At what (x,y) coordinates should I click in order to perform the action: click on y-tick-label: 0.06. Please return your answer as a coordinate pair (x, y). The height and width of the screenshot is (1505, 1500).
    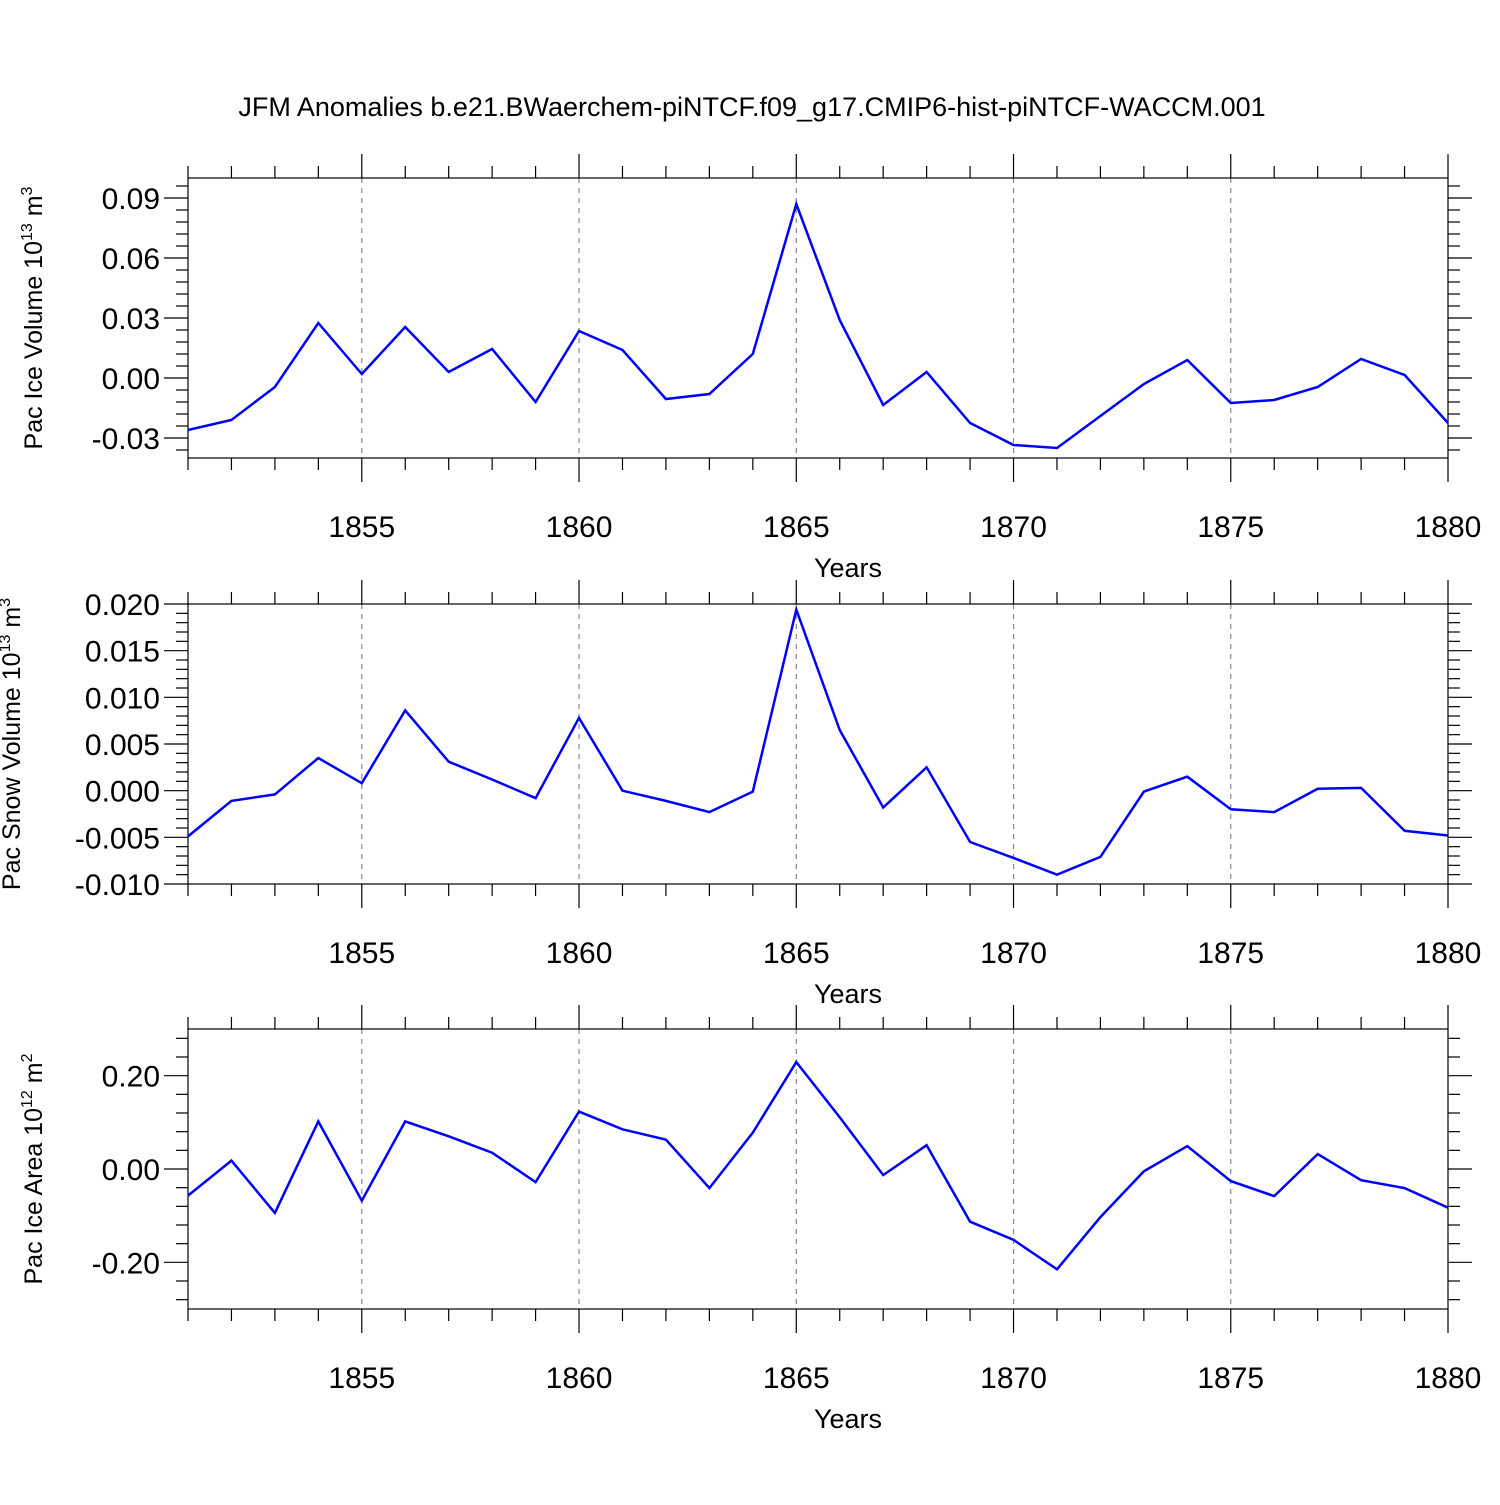
    Looking at the image, I should click on (131, 259).